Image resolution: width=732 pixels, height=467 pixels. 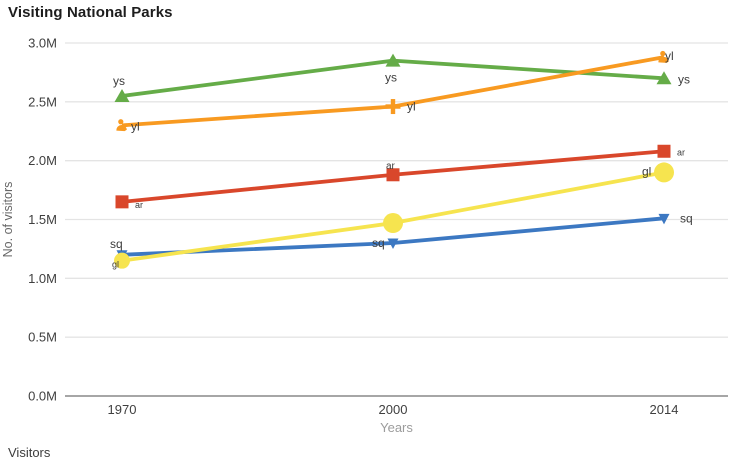 What do you see at coordinates (42, 396) in the screenshot?
I see `y-tick-label: 0.0M` at bounding box center [42, 396].